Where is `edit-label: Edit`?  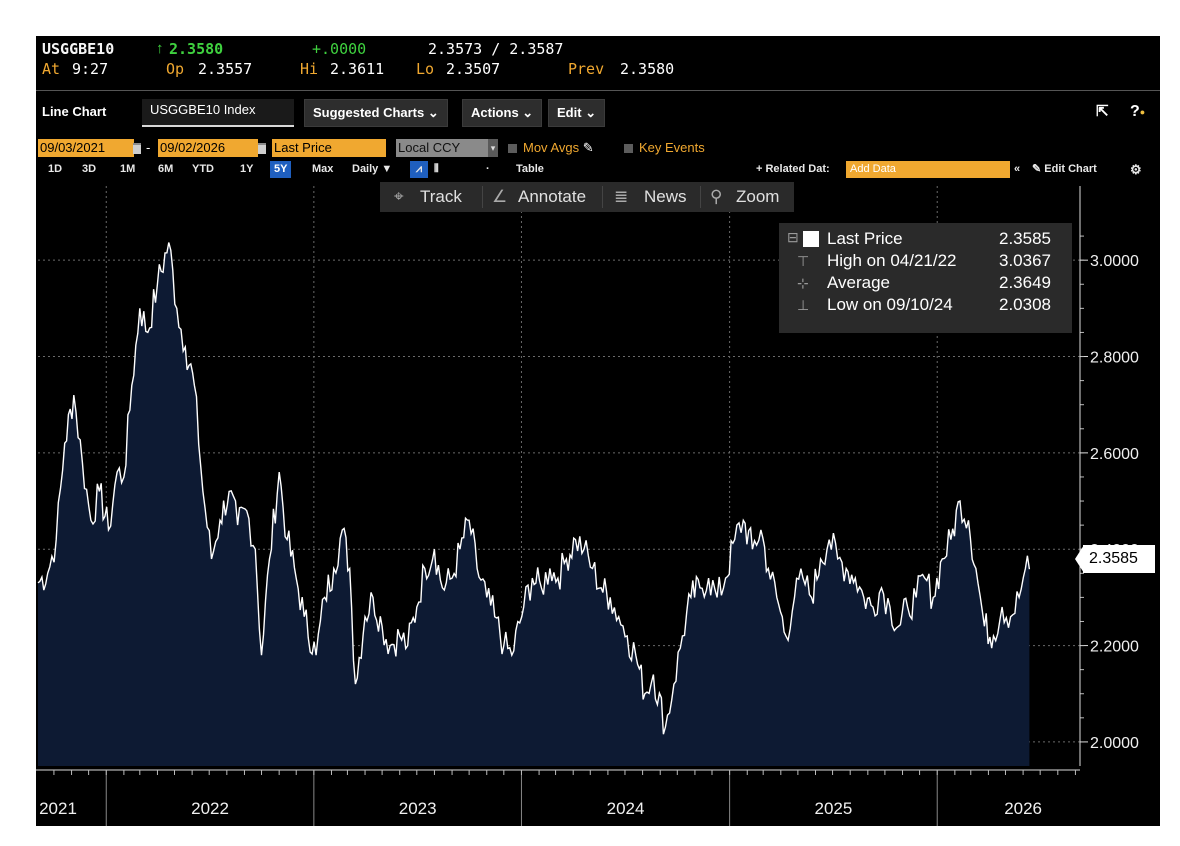 edit-label: Edit is located at coordinates (569, 112).